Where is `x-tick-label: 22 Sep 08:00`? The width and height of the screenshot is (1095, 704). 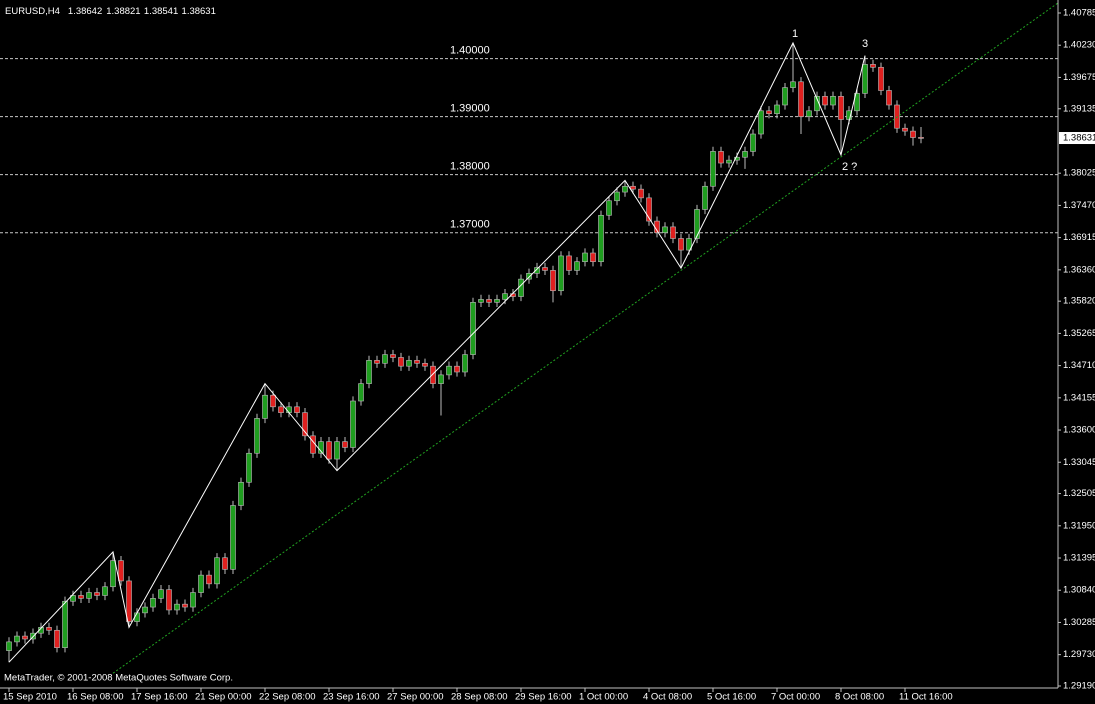 x-tick-label: 22 Sep 08:00 is located at coordinates (287, 697).